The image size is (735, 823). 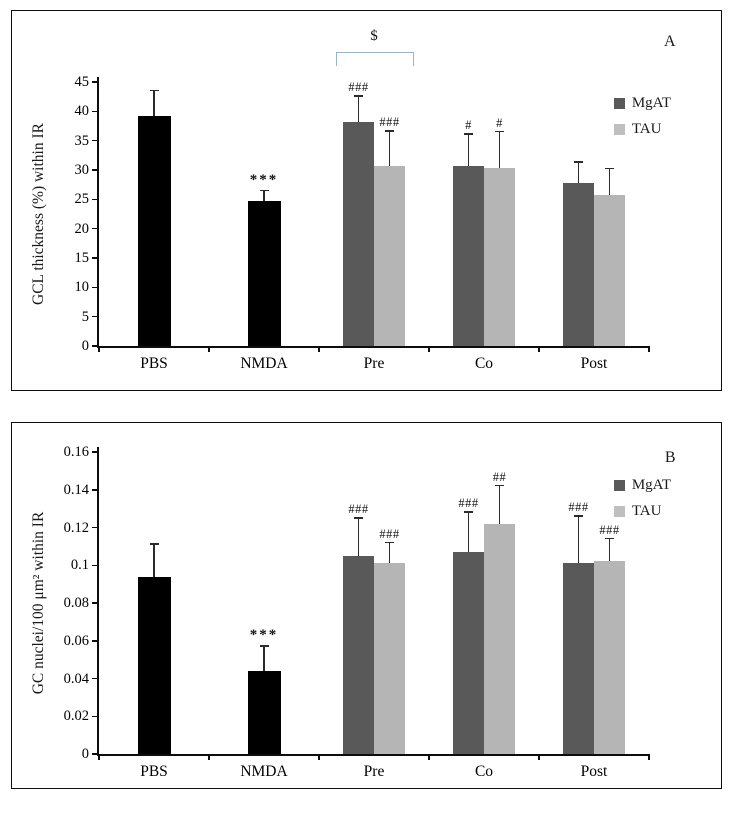 I want to click on x-axis-line, so click(x=373, y=347).